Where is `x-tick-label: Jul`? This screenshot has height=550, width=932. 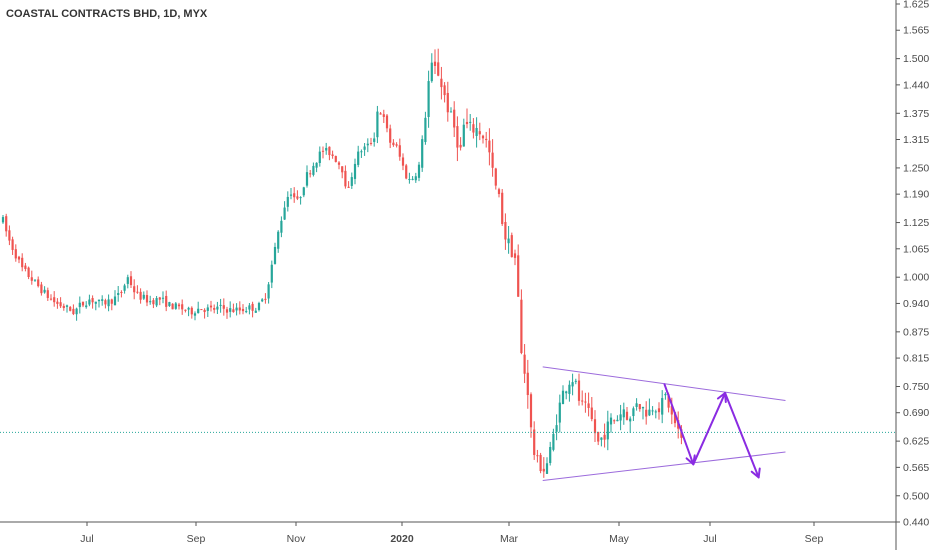
x-tick-label: Jul is located at coordinates (86, 539).